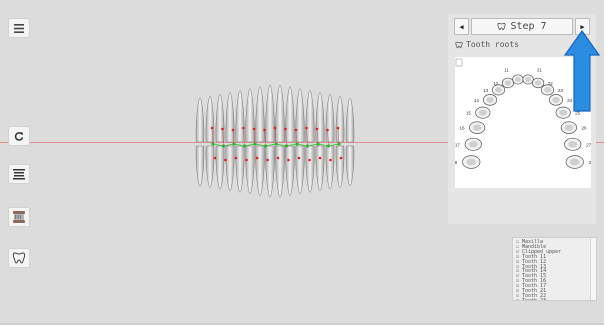 This screenshot has width=606, height=326. What do you see at coordinates (582, 70) in the screenshot?
I see `pointer-arrow-icon` at bounding box center [582, 70].